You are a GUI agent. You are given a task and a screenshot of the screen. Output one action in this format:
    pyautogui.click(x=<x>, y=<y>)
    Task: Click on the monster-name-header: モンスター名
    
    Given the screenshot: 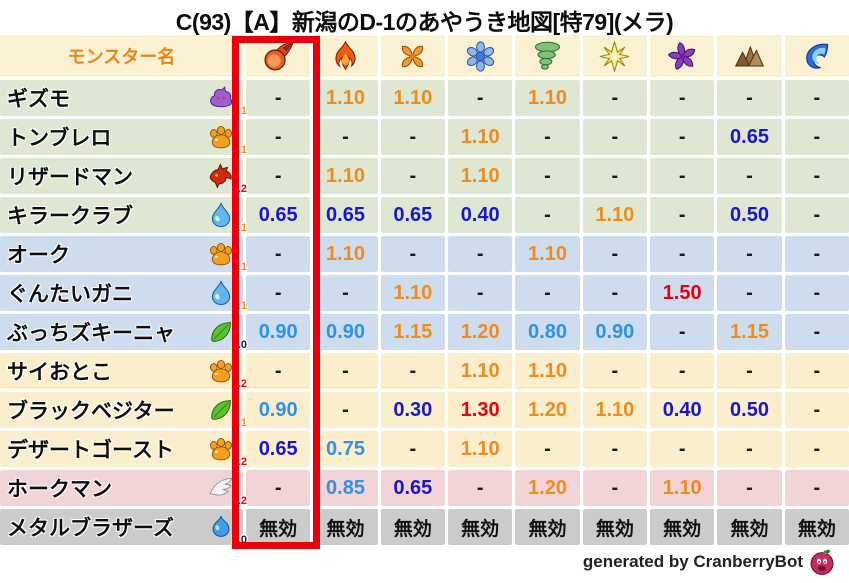 What is the action you would take?
    pyautogui.click(x=121, y=56)
    